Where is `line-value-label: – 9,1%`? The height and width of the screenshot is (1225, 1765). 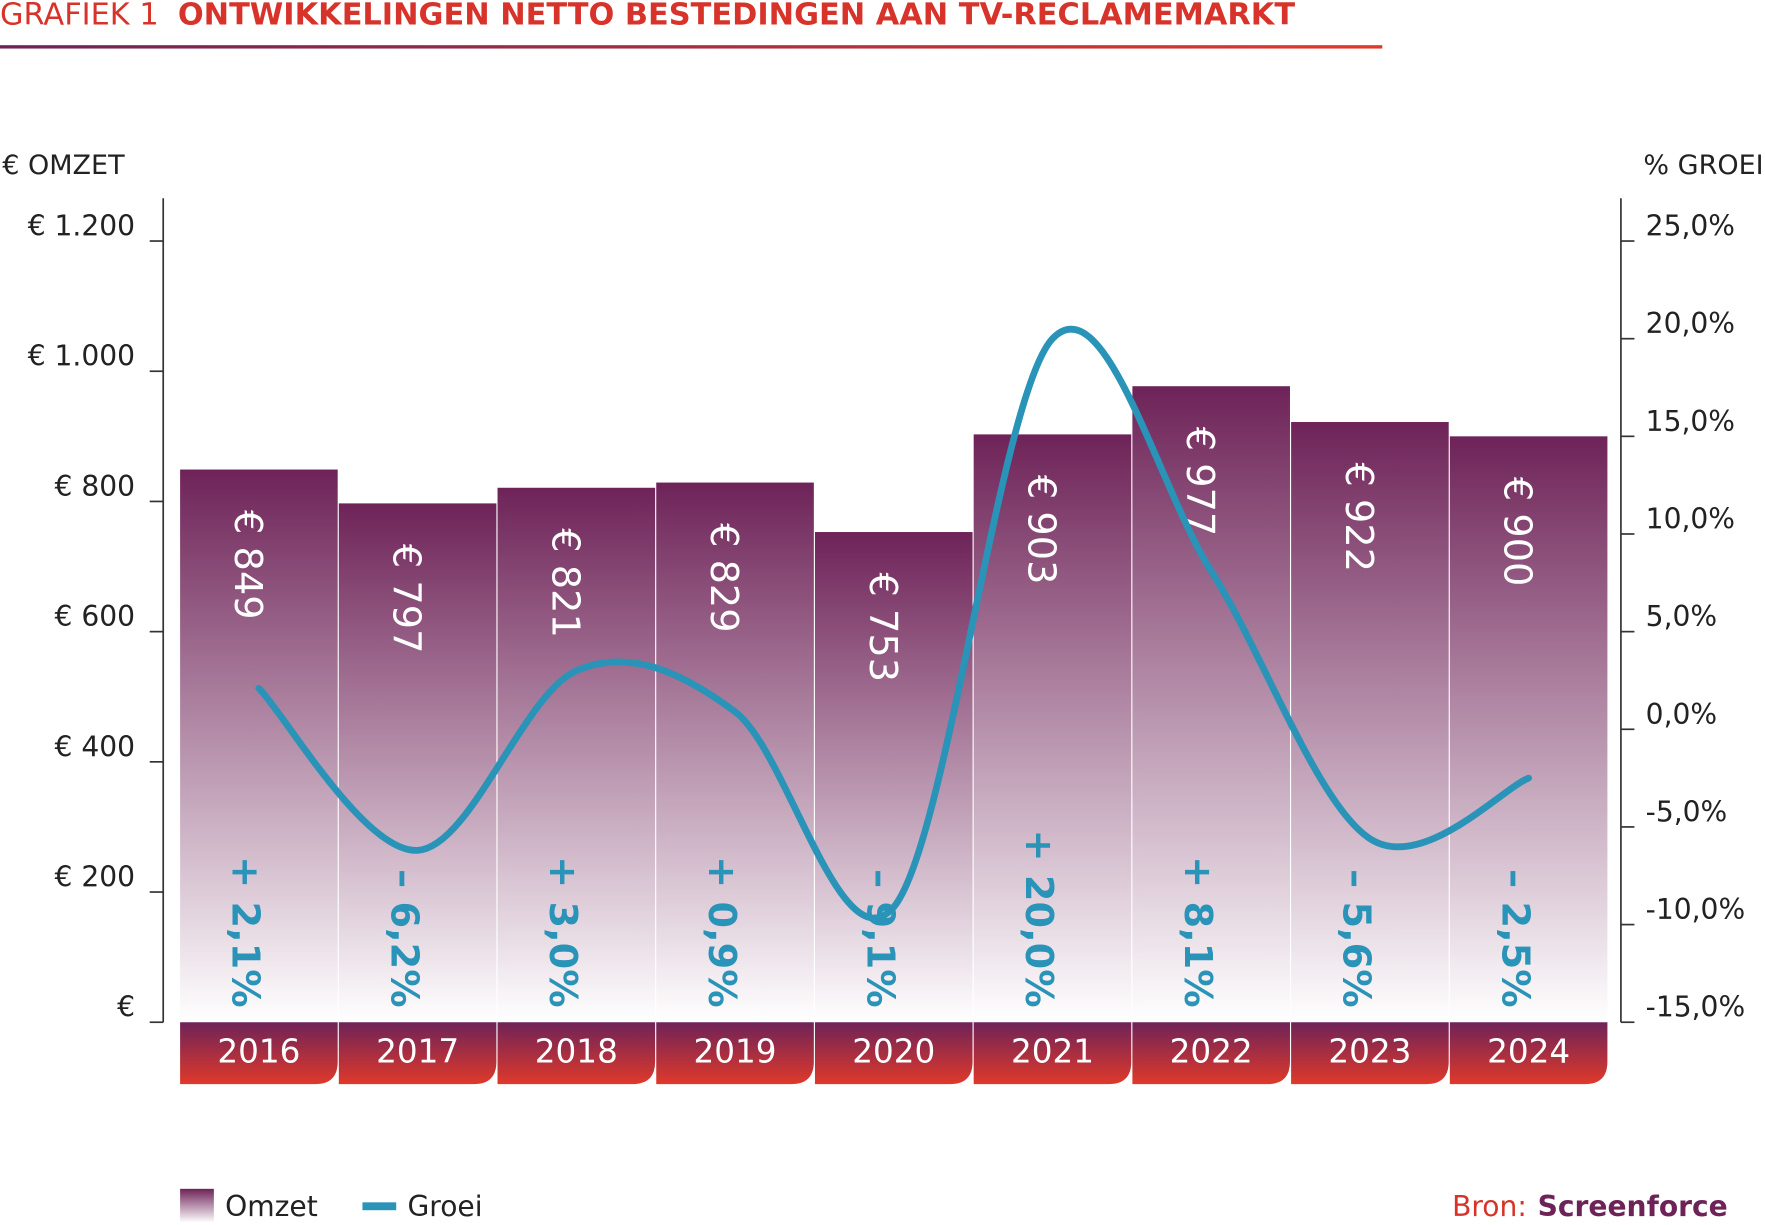
line-value-label: – 9,1% is located at coordinates (879, 938).